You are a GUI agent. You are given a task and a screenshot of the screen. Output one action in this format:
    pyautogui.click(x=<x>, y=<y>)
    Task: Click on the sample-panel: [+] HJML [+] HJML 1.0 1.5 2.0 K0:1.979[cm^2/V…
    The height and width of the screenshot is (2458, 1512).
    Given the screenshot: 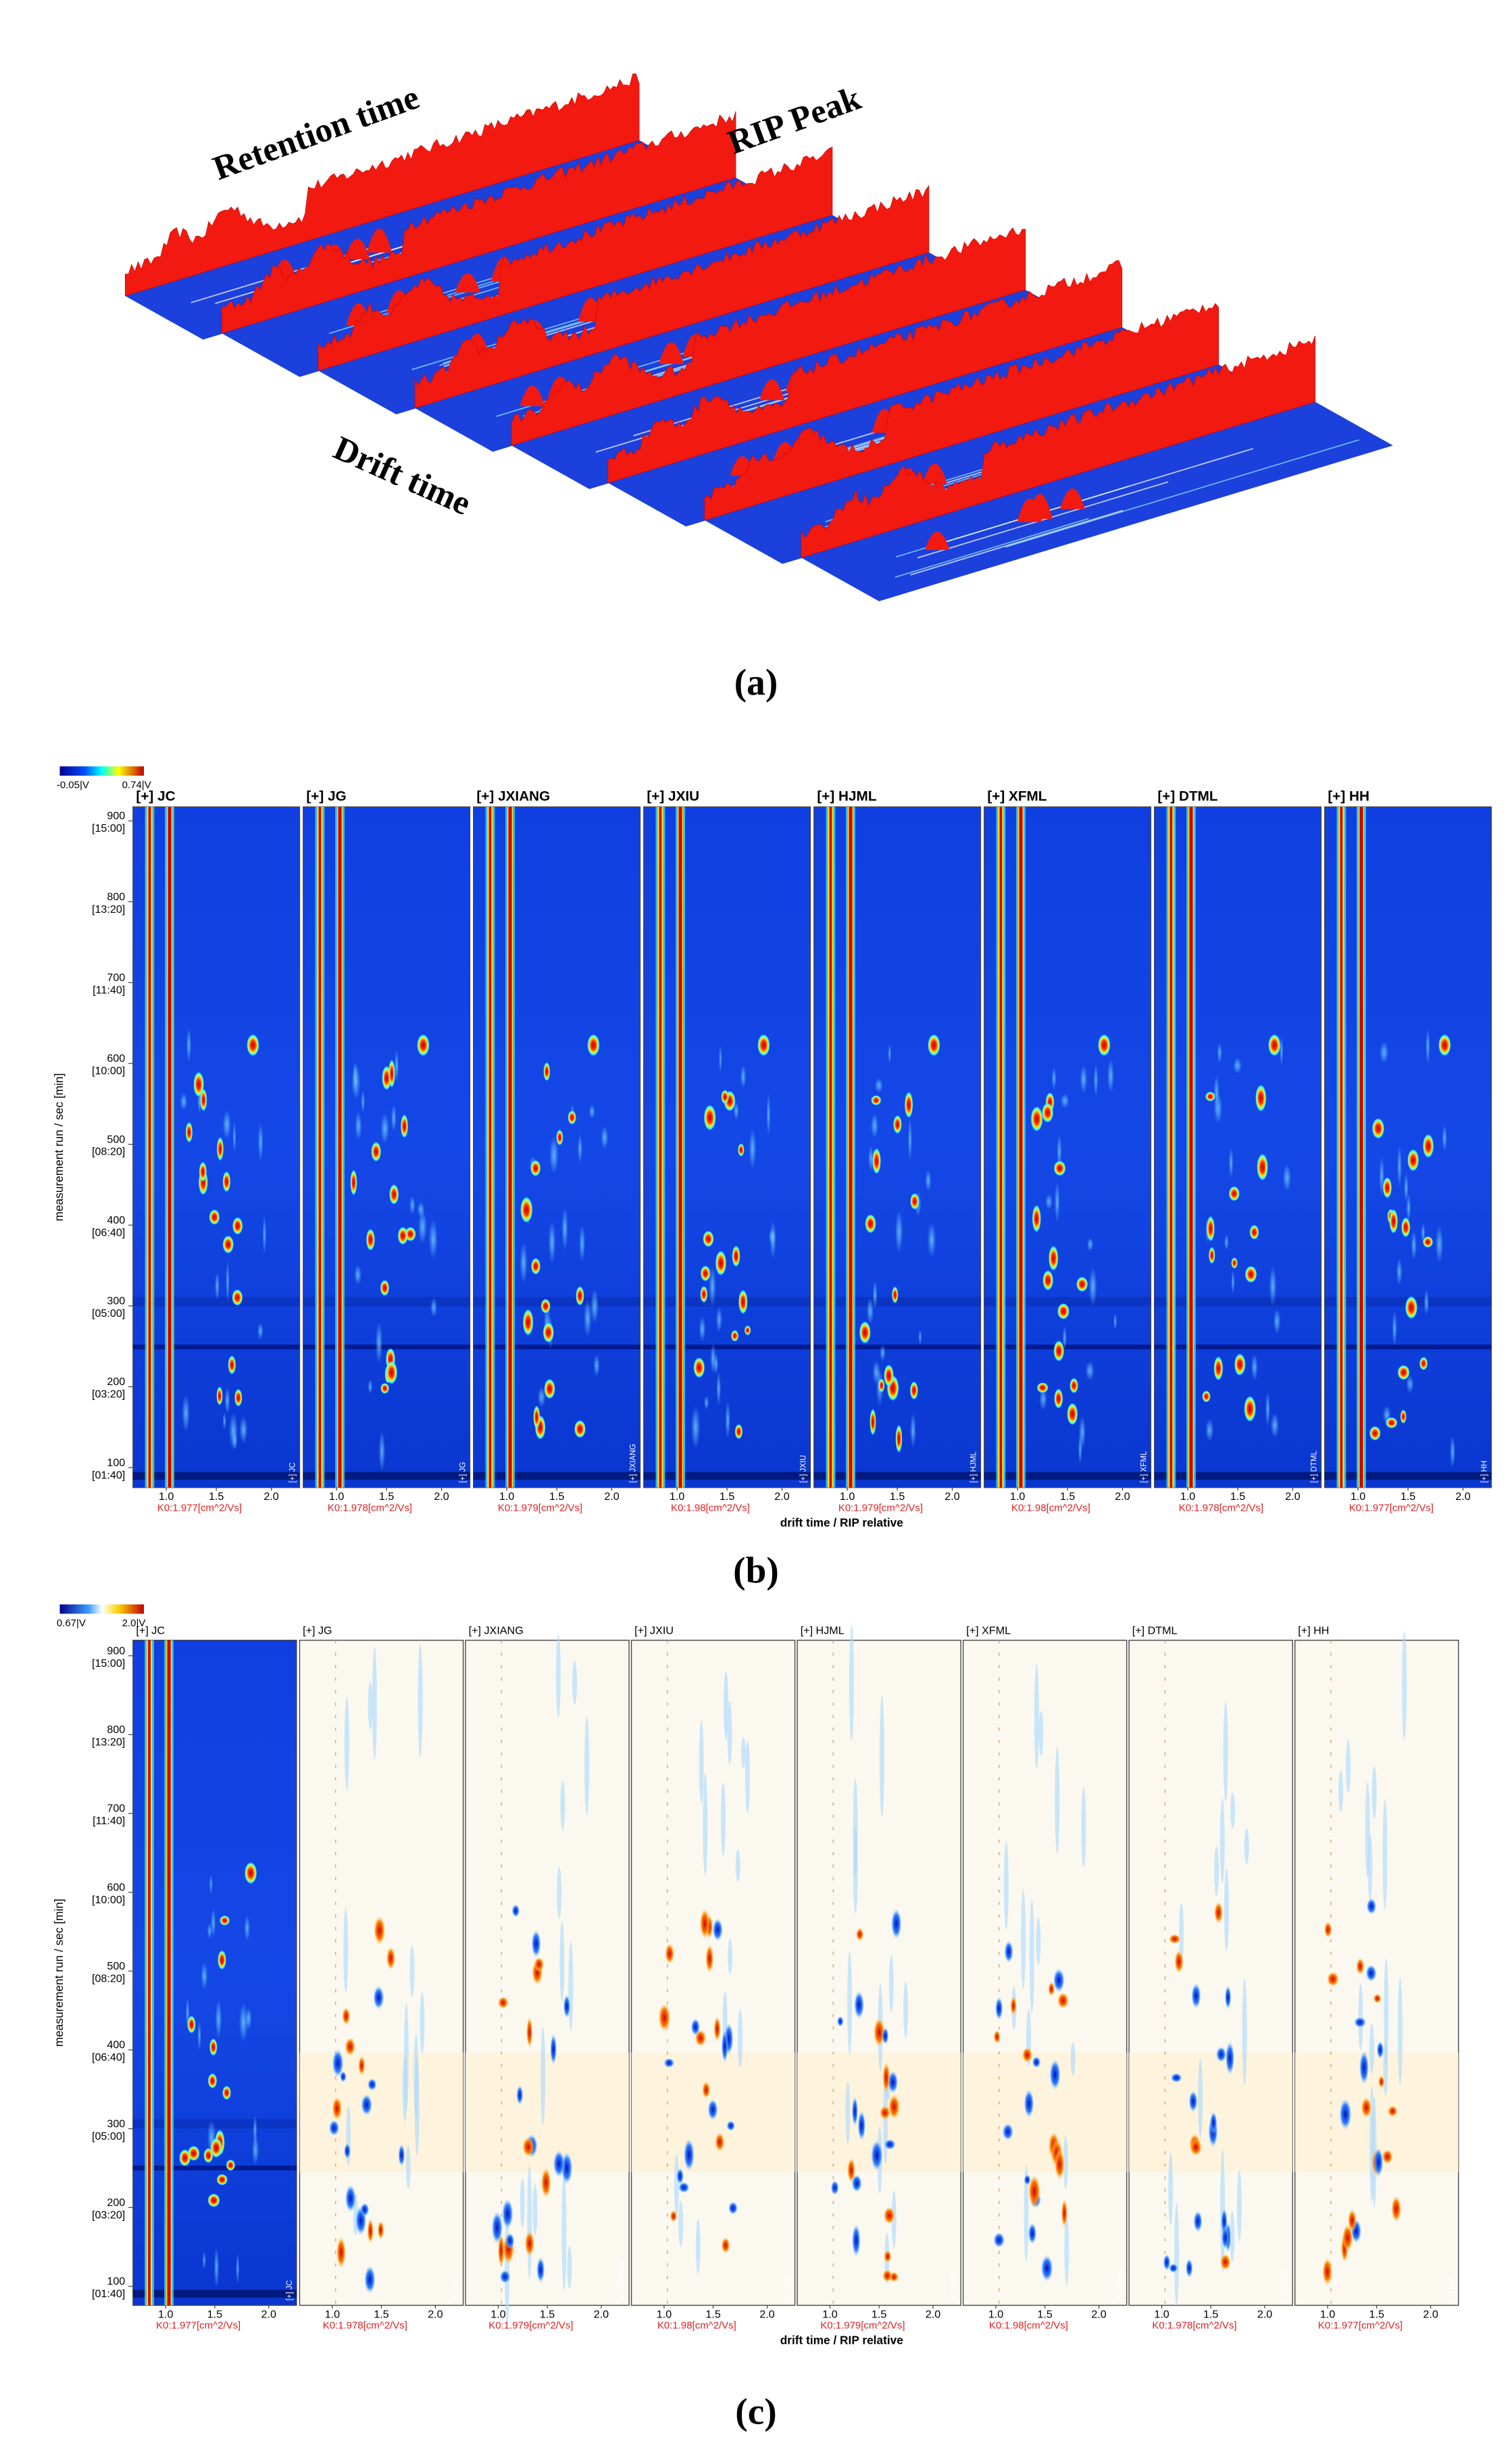 What is the action you would take?
    pyautogui.click(x=879, y=1978)
    